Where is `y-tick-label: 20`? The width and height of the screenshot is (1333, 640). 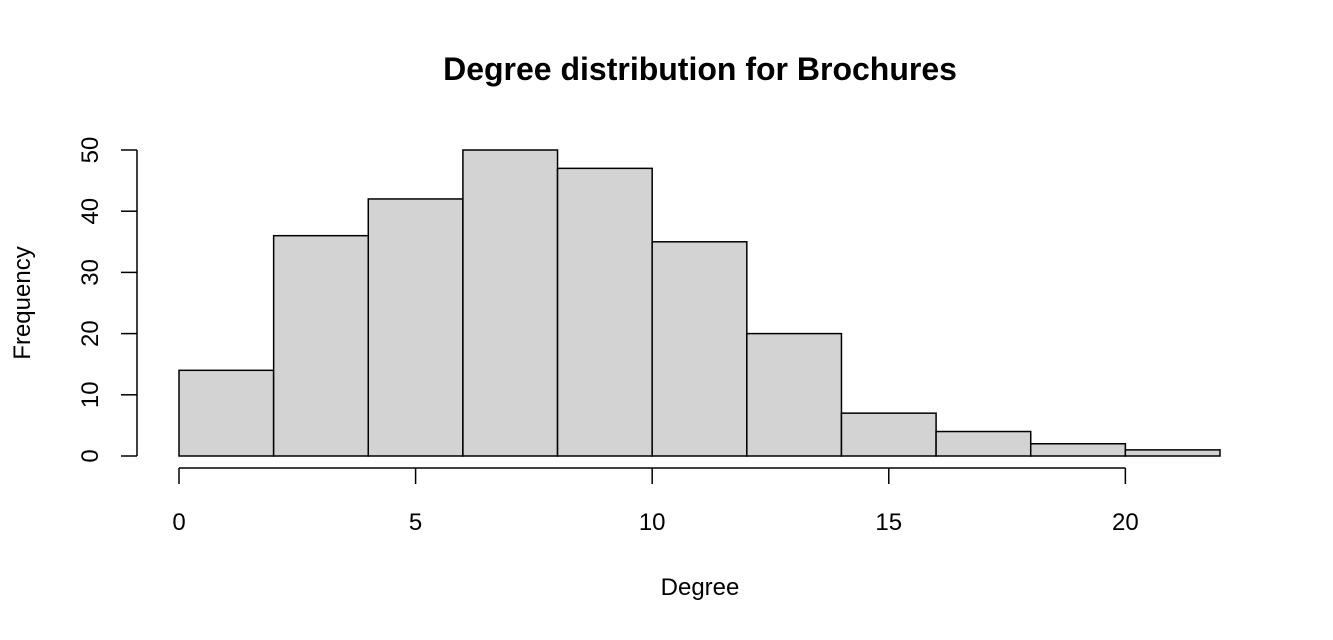
y-tick-label: 20 is located at coordinates (90, 333).